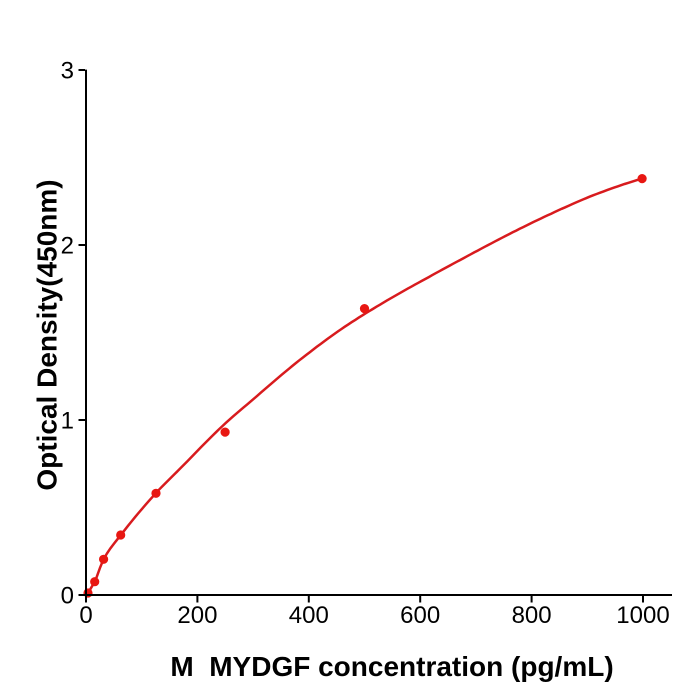  I want to click on svg-text: 400, so click(309, 615).